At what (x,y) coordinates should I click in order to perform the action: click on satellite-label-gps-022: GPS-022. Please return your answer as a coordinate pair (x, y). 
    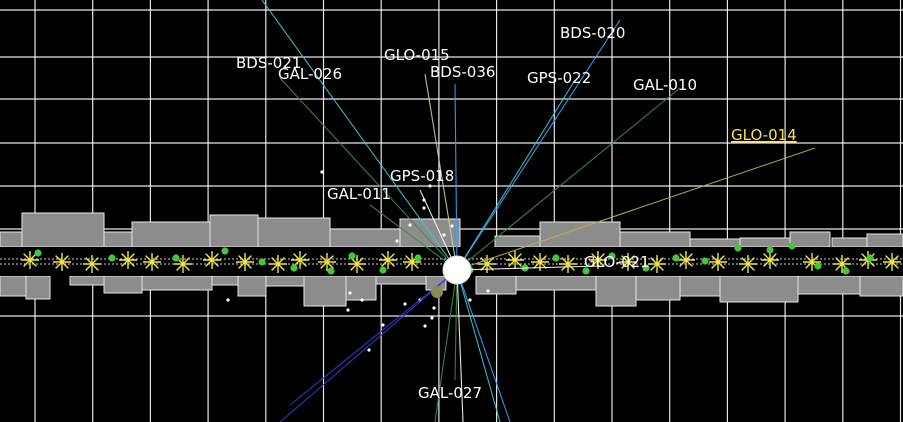
    Looking at the image, I should click on (559, 78).